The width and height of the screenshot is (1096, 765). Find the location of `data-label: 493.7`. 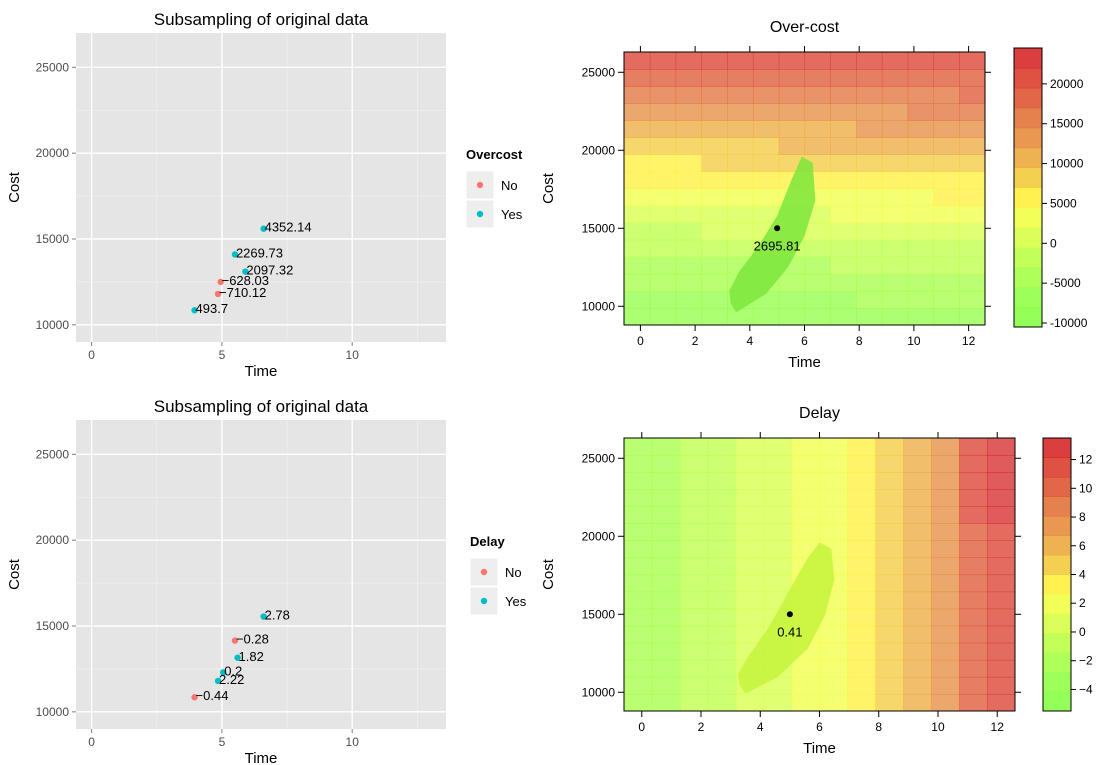

data-label: 493.7 is located at coordinates (212, 308).